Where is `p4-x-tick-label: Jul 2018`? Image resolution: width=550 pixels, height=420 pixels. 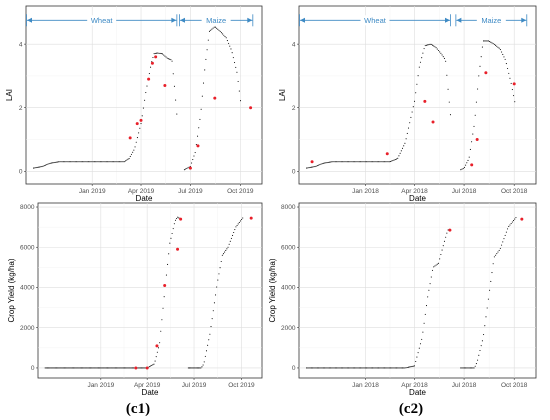
p4-x-tick-label: Jul 2018 is located at coordinates (464, 385).